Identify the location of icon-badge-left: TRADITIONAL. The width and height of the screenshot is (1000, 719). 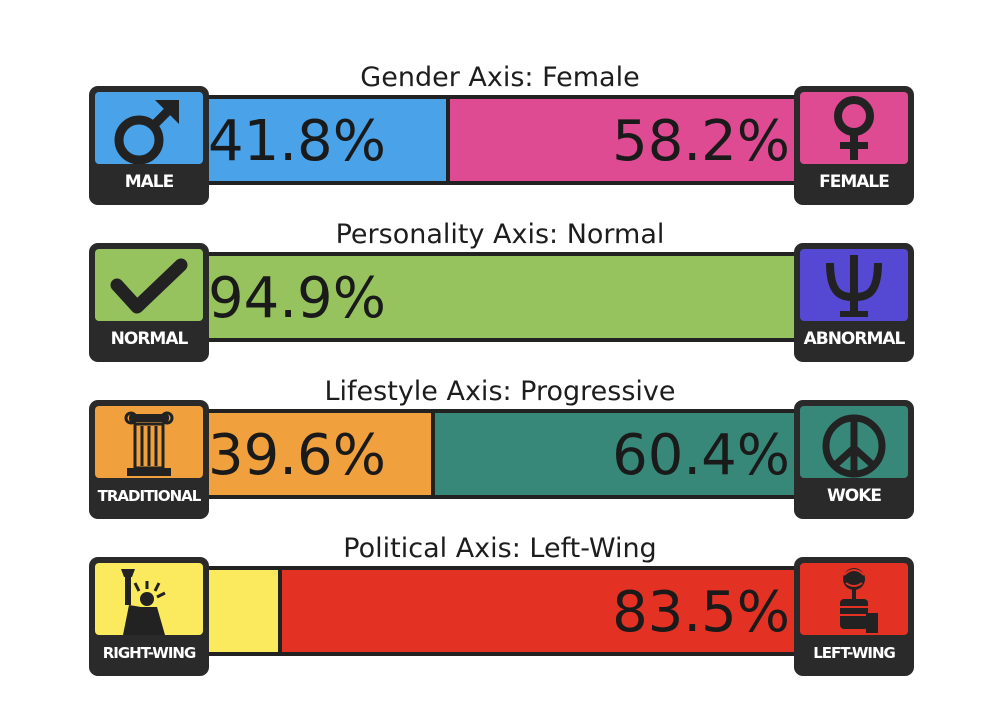
(149, 459).